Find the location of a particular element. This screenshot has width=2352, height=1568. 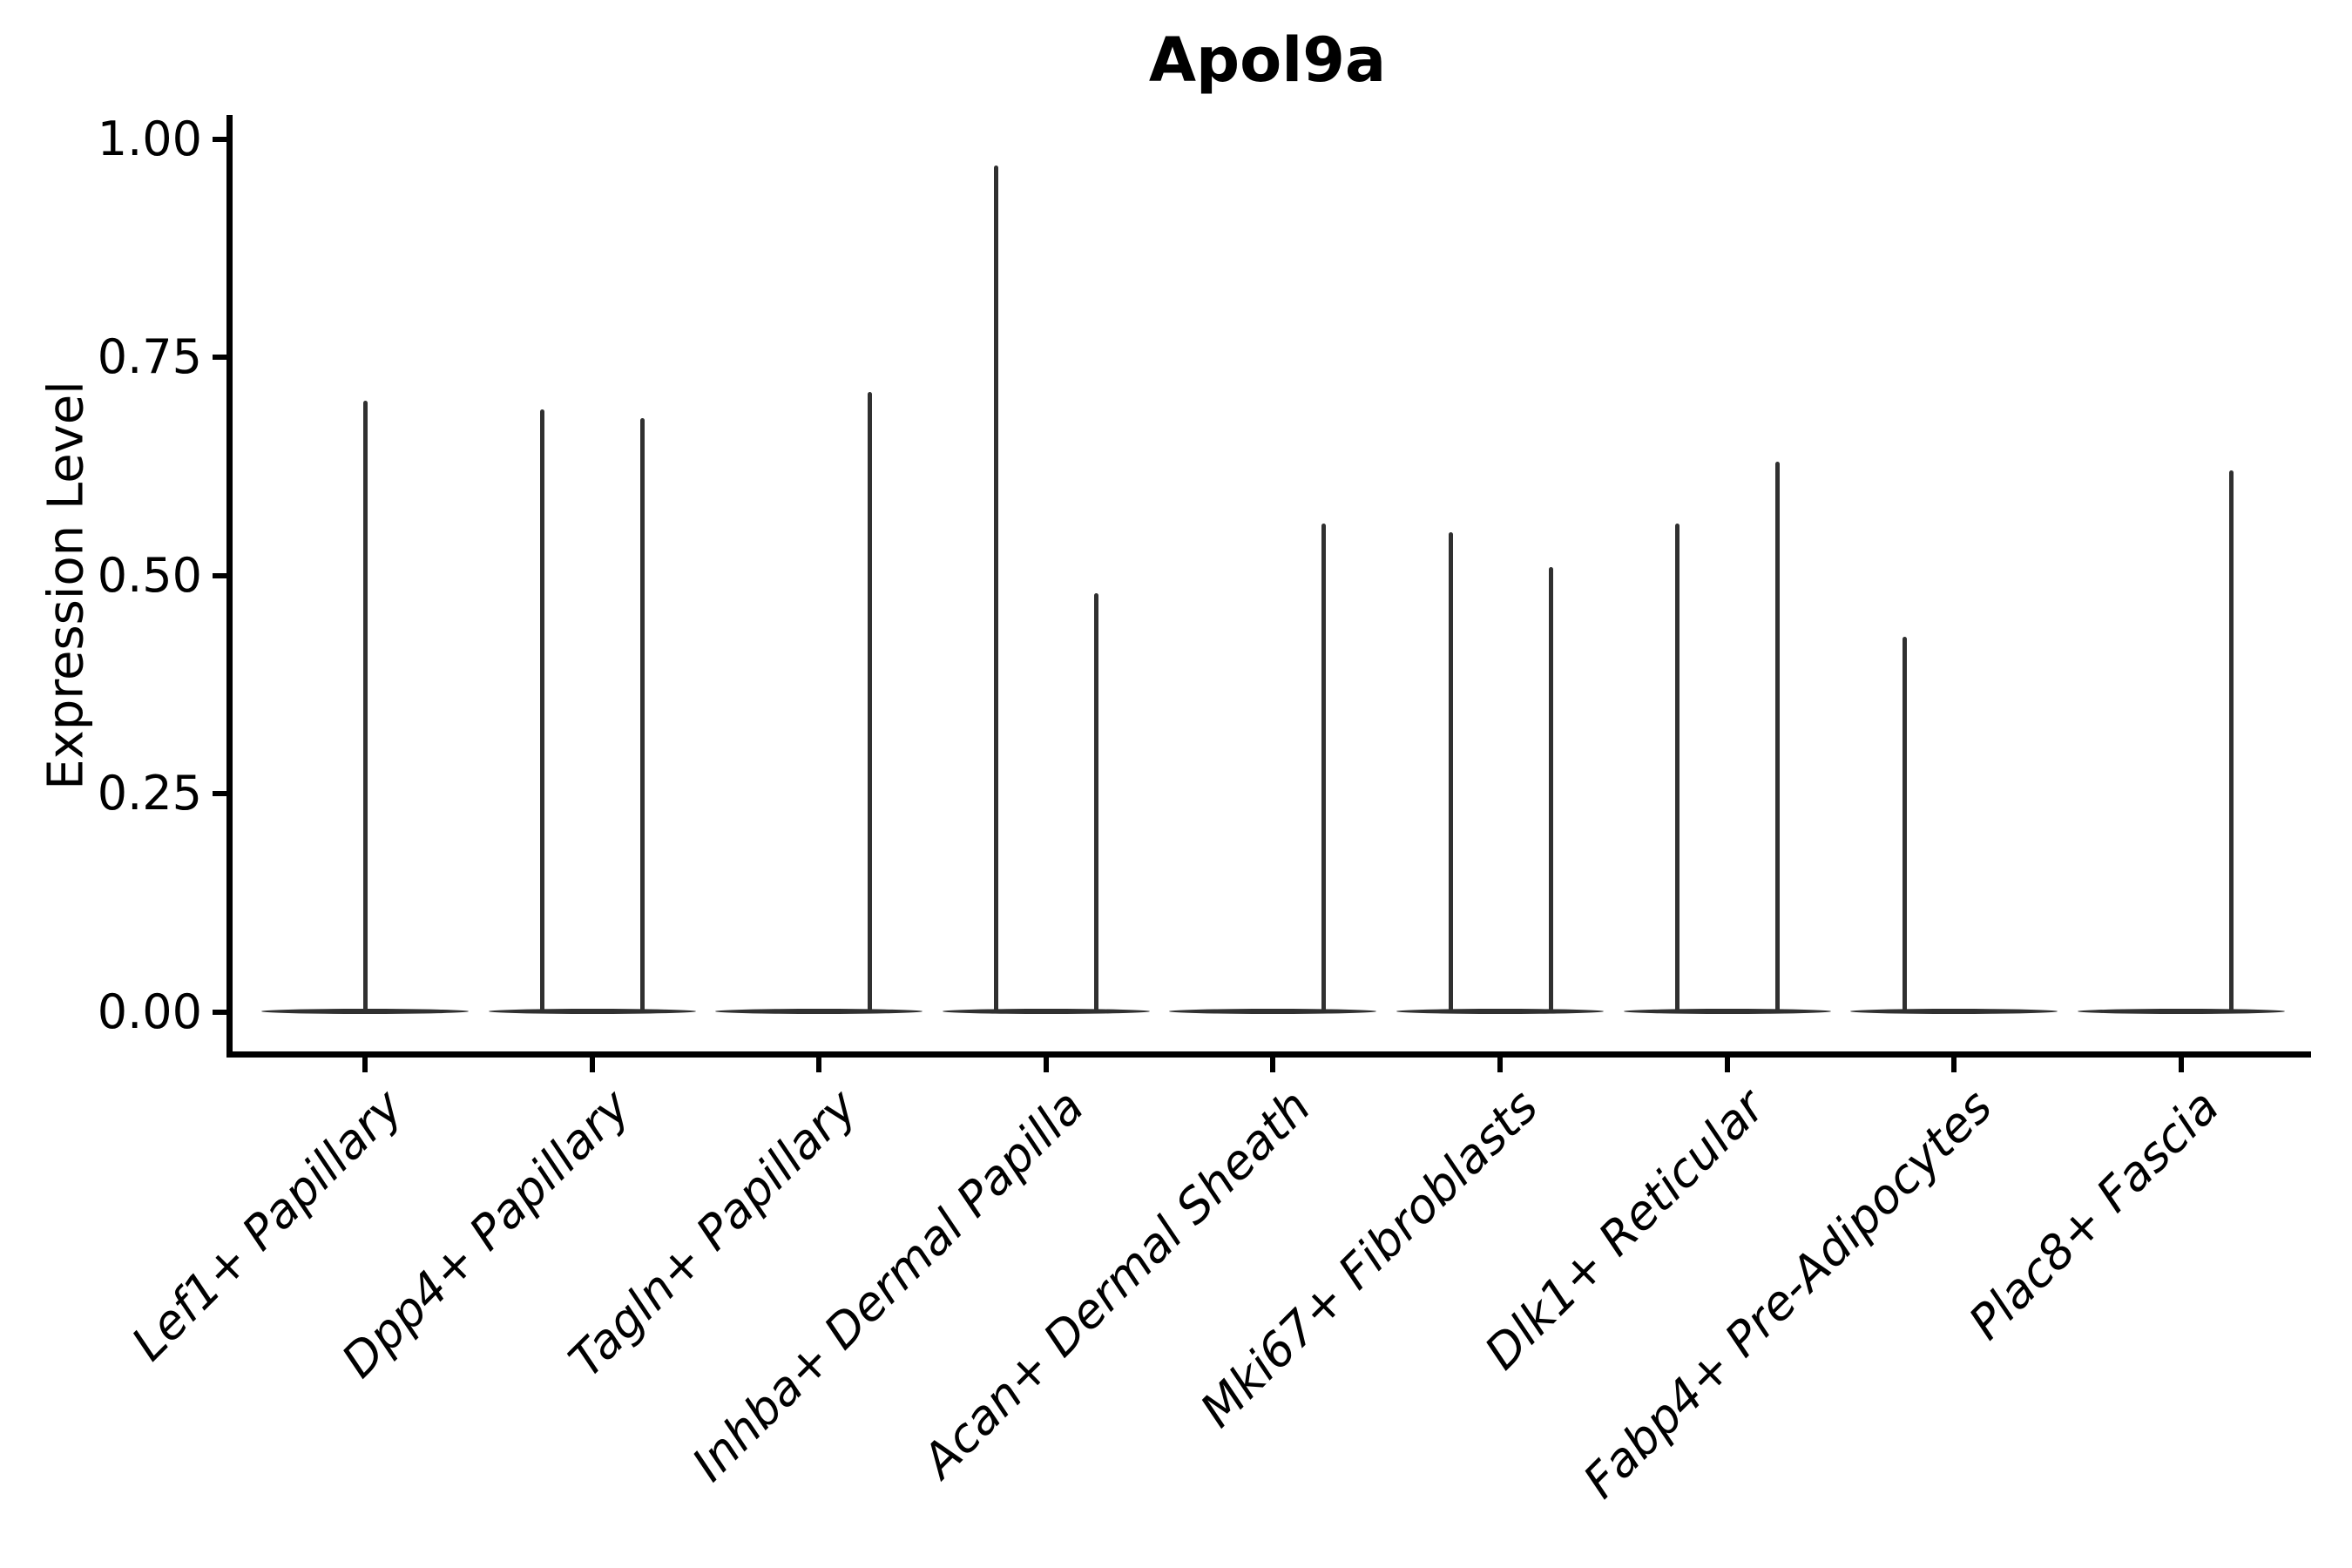

y-tick-label: 0.75 is located at coordinates (150, 357).